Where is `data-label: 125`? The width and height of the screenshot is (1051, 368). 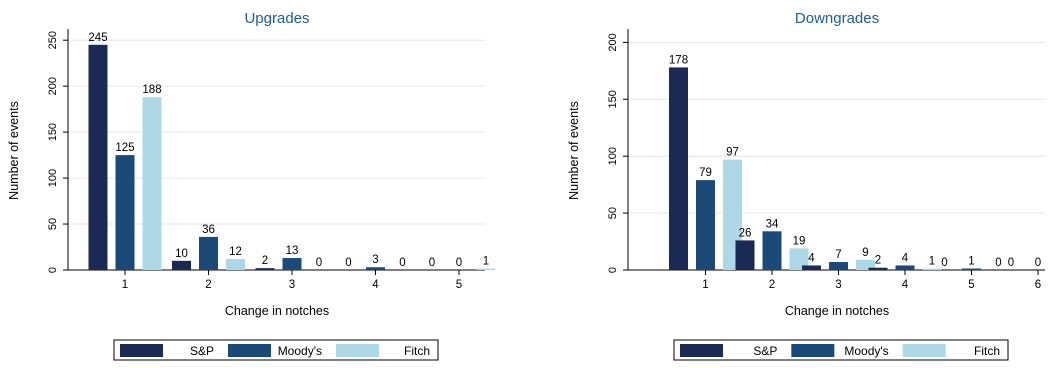
data-label: 125 is located at coordinates (124, 148).